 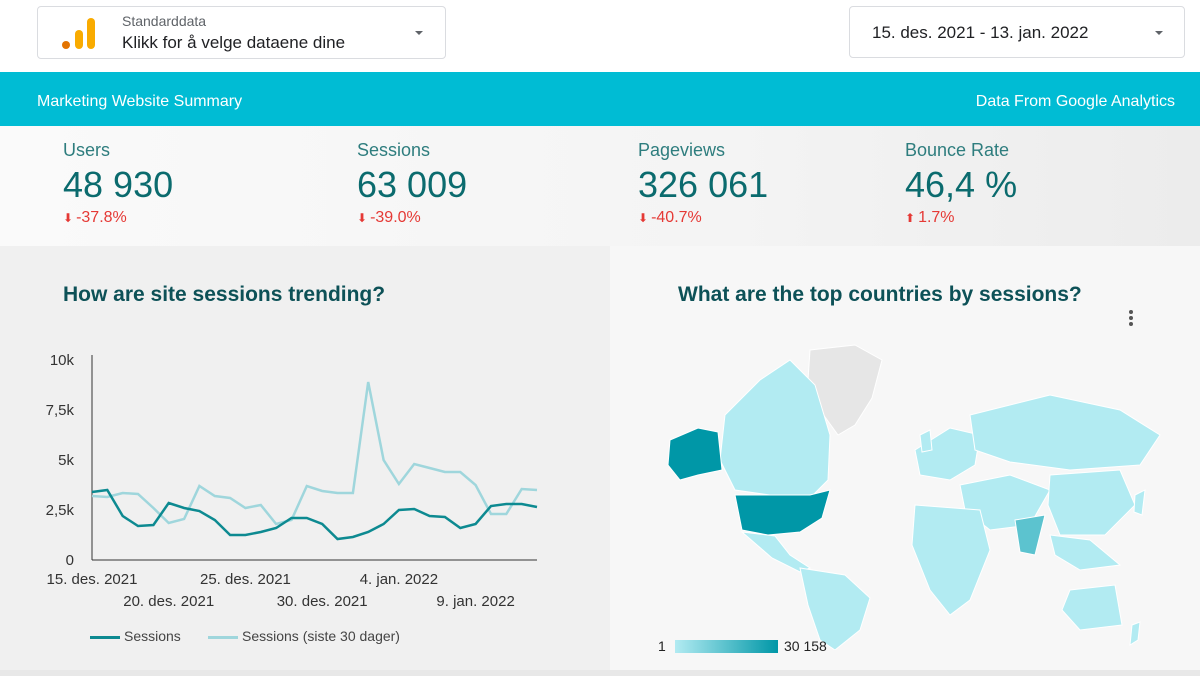 What do you see at coordinates (321, 636) in the screenshot?
I see `legend-label: Sessions (siste 30 dager)` at bounding box center [321, 636].